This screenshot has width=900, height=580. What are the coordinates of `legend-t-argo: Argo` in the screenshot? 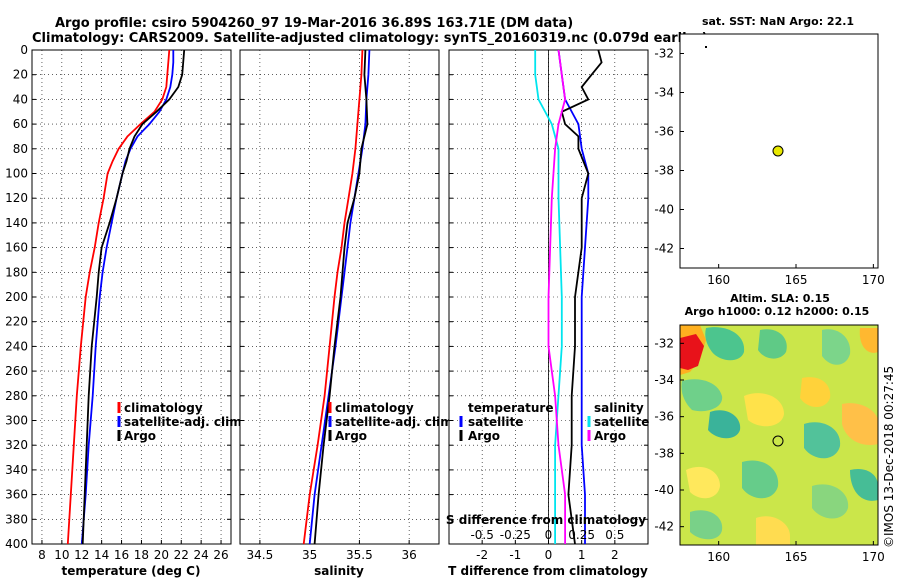 It's located at (484, 436).